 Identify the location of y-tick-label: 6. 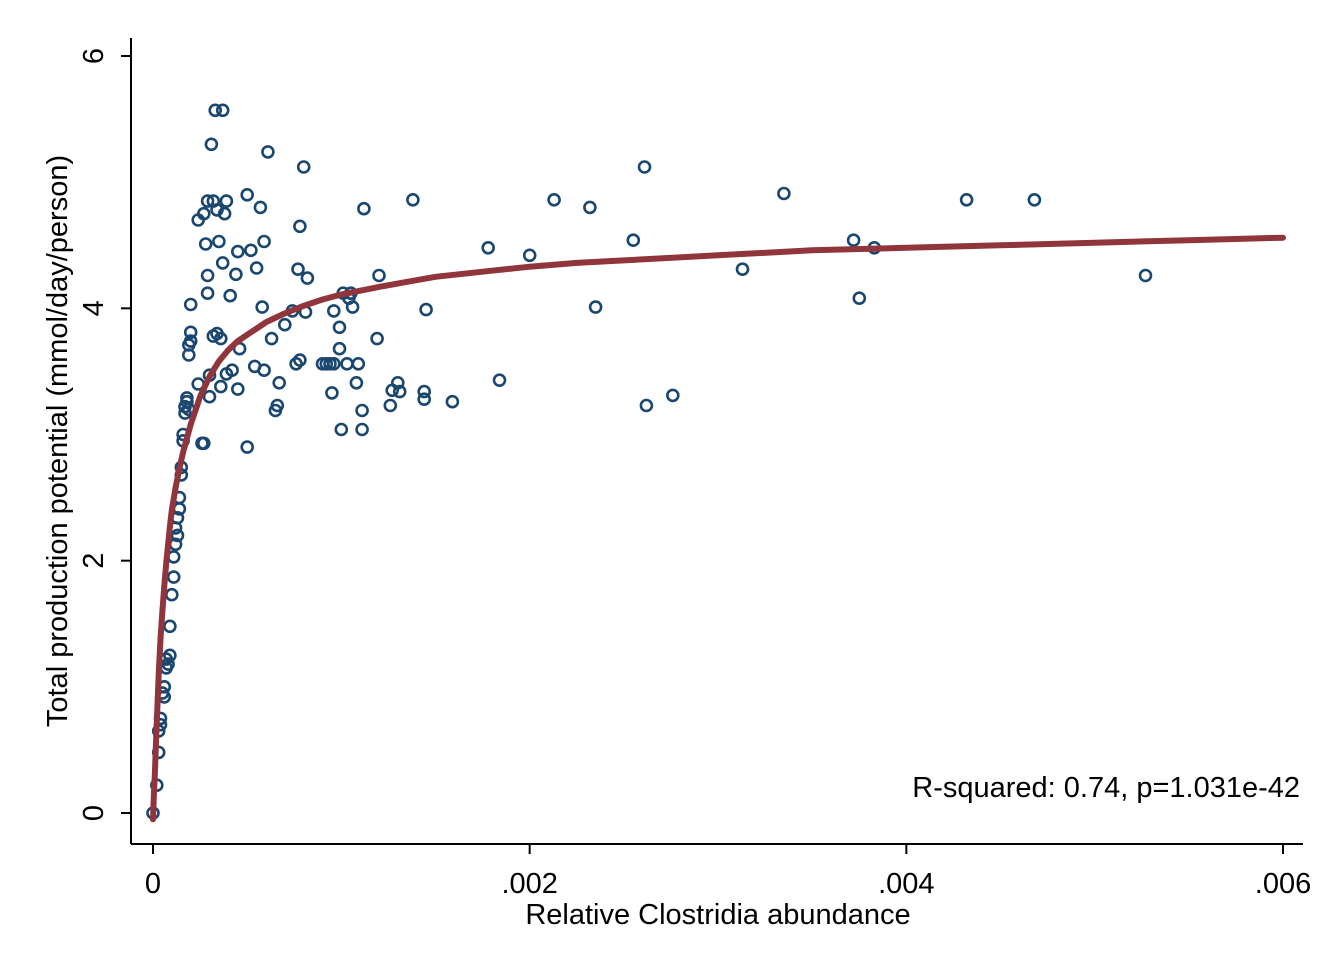
(94, 56).